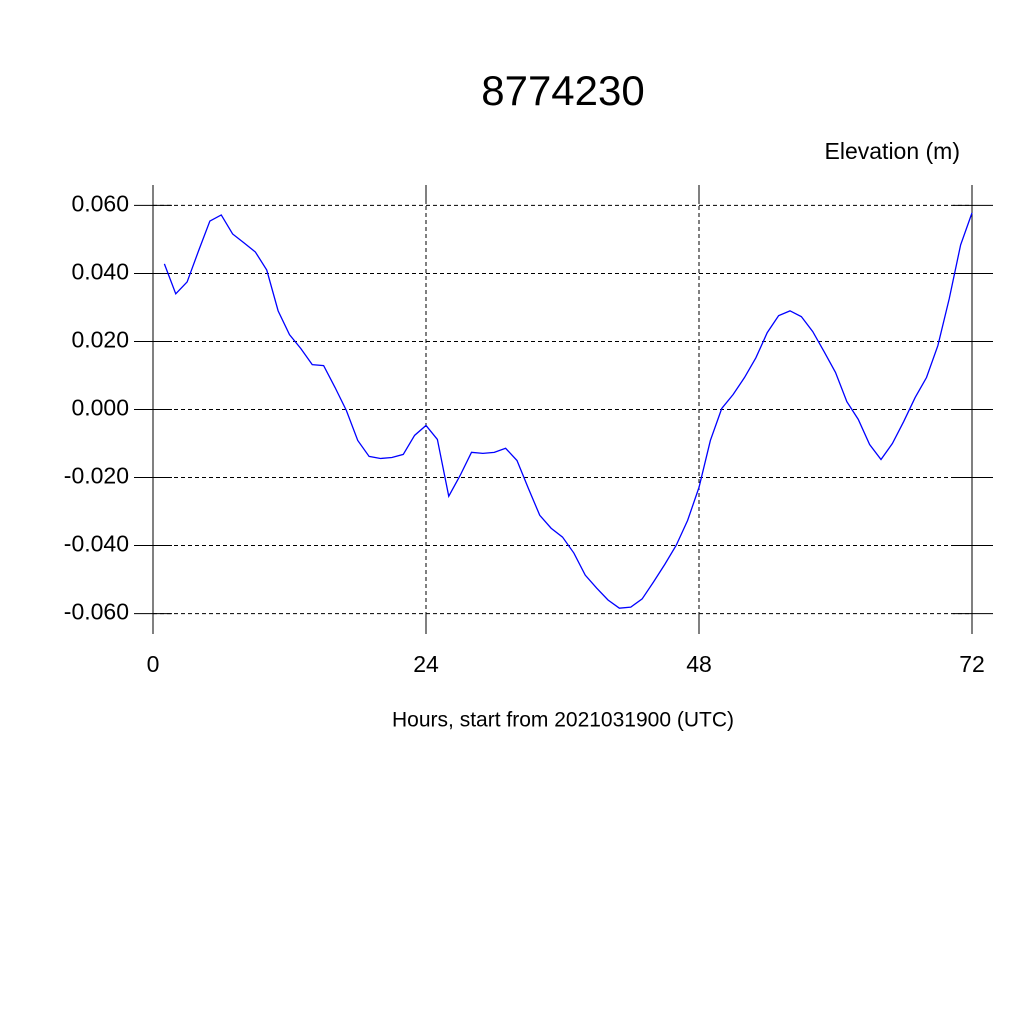 This screenshot has width=1024, height=1029. Describe the element at coordinates (96, 612) in the screenshot. I see `y-tick-label: -0.060` at that location.